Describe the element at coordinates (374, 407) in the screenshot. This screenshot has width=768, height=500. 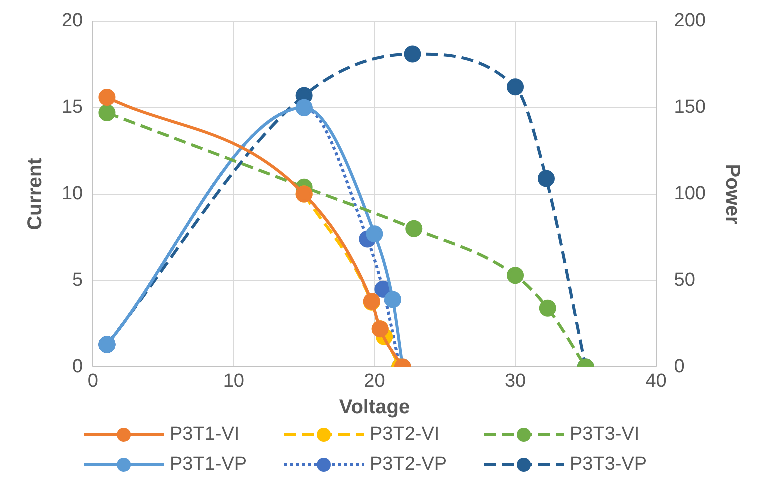
I see `x-axis-title: Voltage` at that location.